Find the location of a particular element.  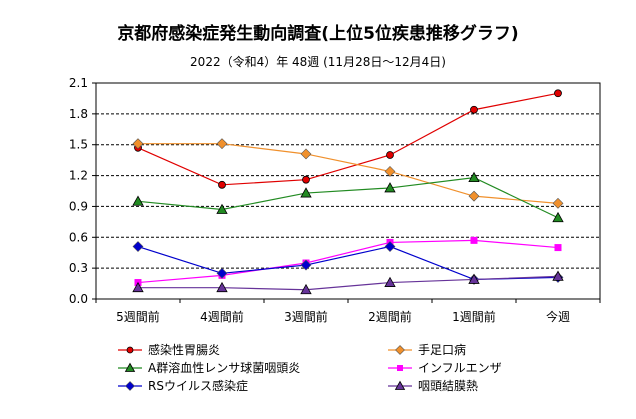

x-tick-label: 1週間前 is located at coordinates (474, 316).